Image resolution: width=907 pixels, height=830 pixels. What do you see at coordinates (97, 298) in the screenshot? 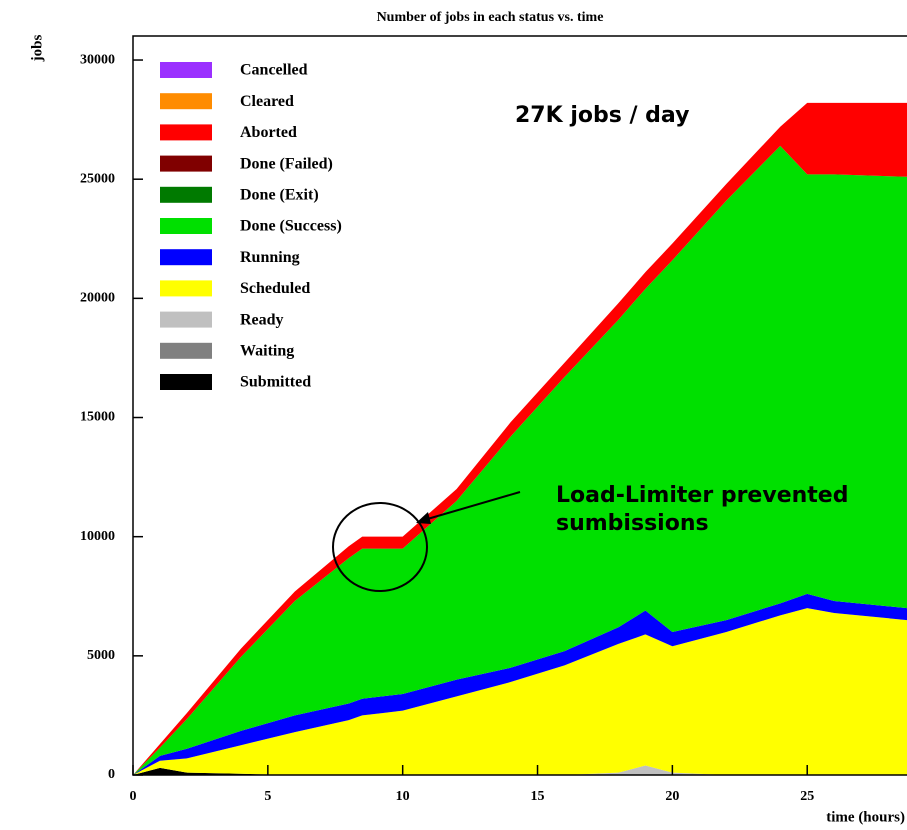
I see `y-tick-label: 20000` at bounding box center [97, 298].